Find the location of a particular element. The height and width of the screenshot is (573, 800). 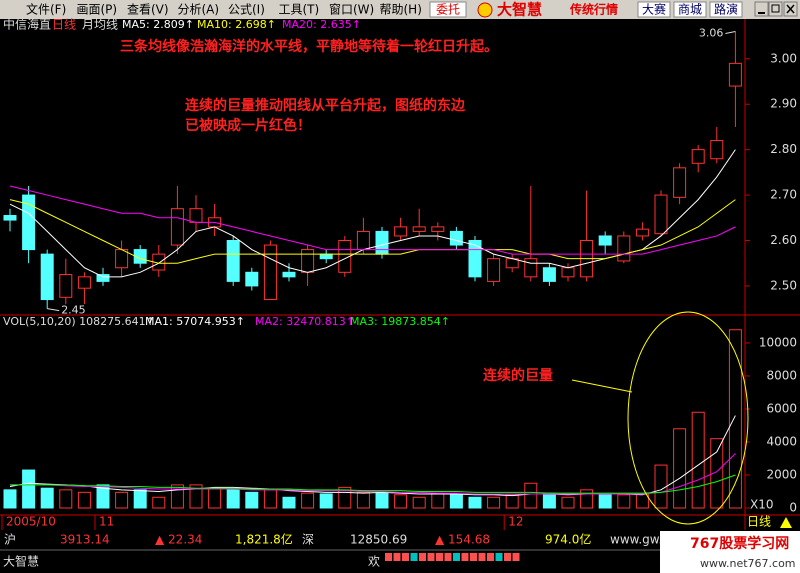

restore-icon is located at coordinates (775, 8).